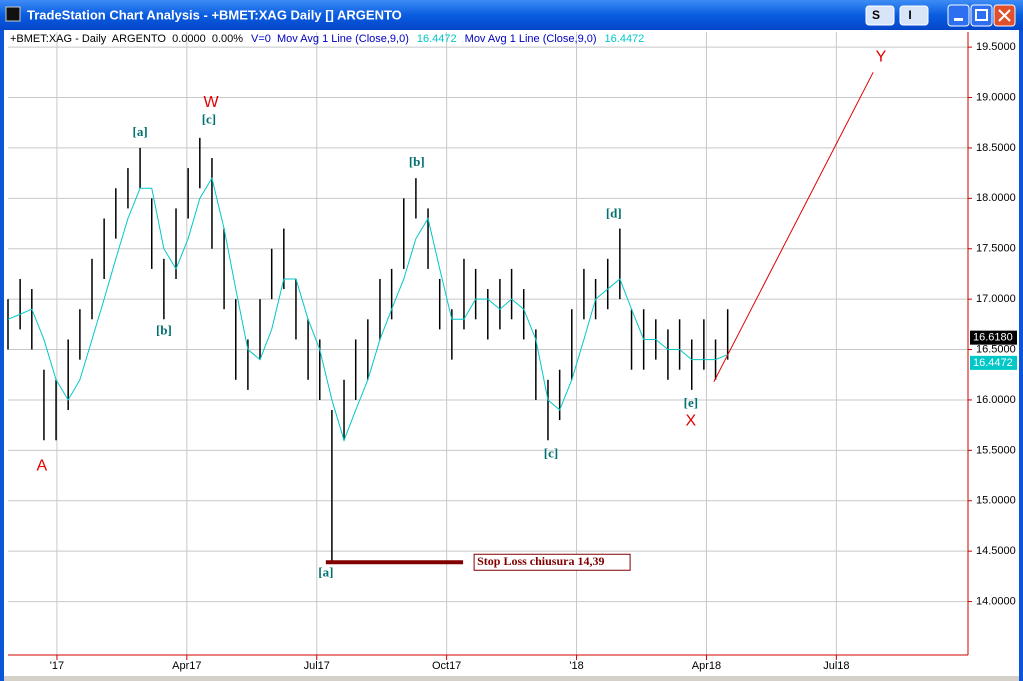  What do you see at coordinates (876, 15) in the screenshot?
I see `s-button-label: S` at bounding box center [876, 15].